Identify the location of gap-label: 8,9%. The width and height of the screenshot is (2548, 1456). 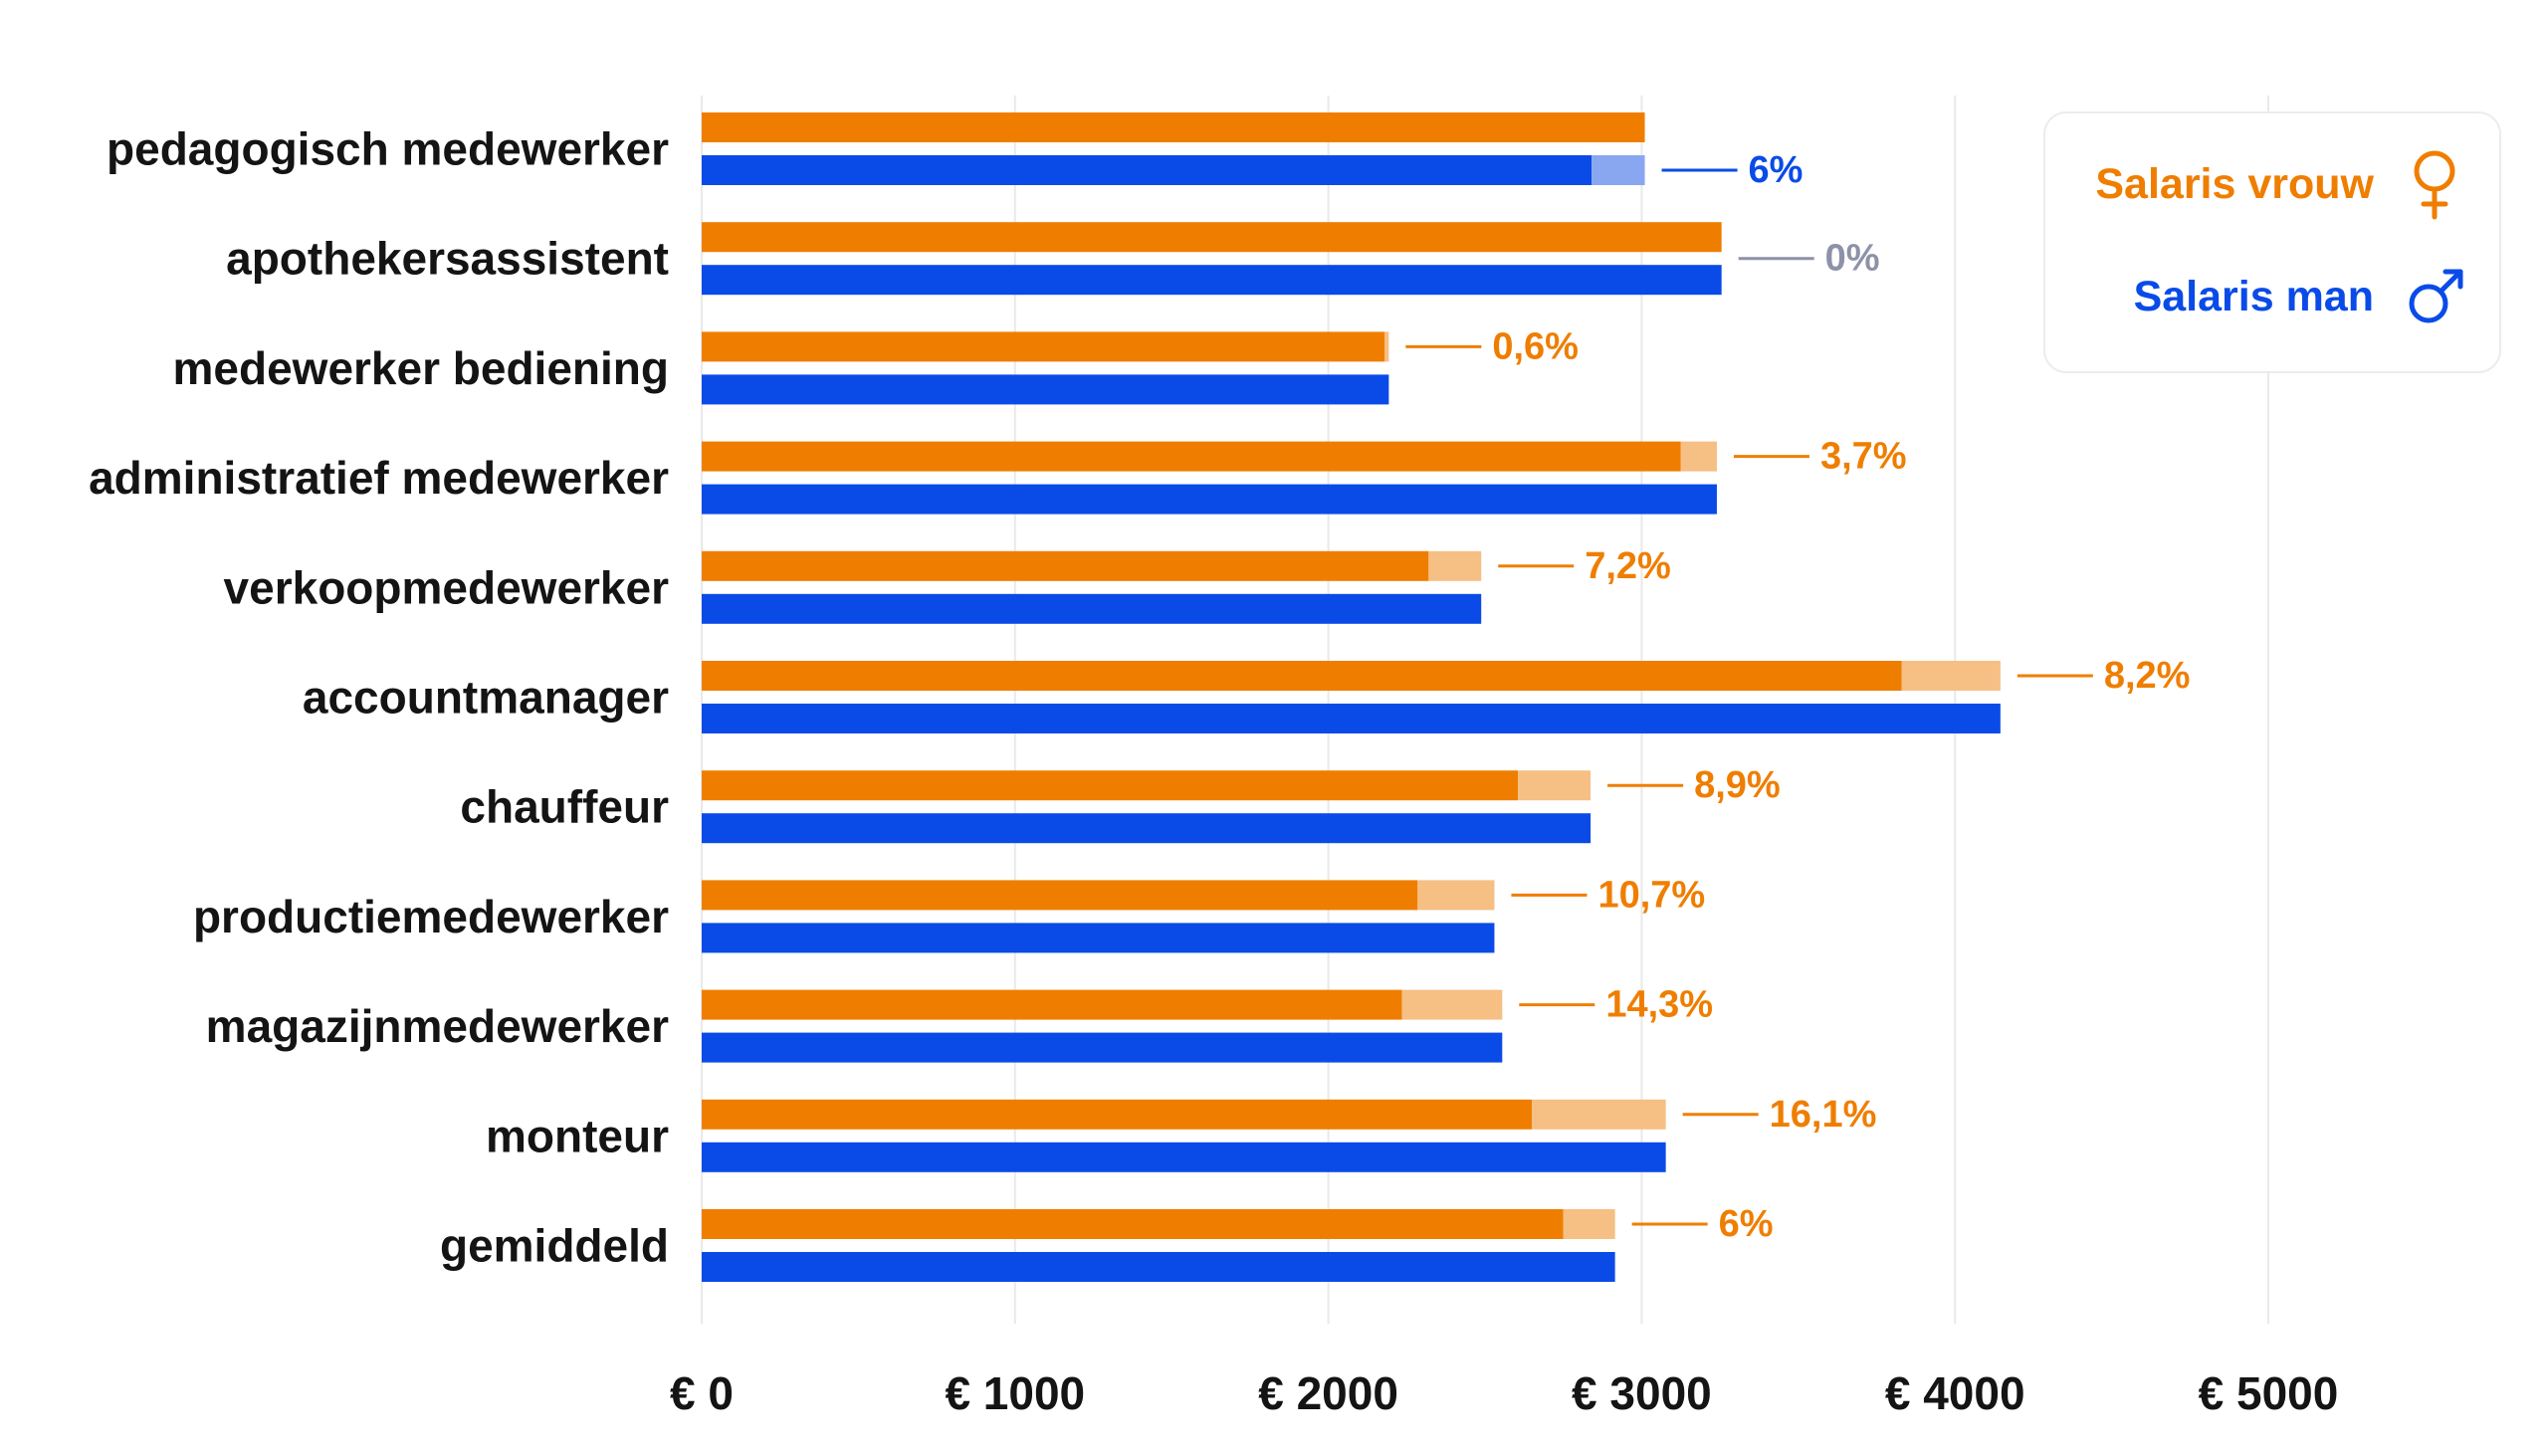
(1737, 785).